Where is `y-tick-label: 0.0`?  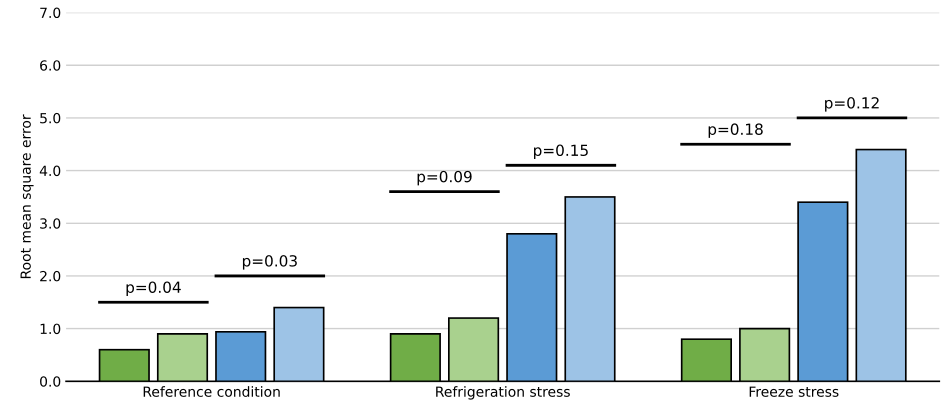 y-tick-label: 0.0 is located at coordinates (50, 381).